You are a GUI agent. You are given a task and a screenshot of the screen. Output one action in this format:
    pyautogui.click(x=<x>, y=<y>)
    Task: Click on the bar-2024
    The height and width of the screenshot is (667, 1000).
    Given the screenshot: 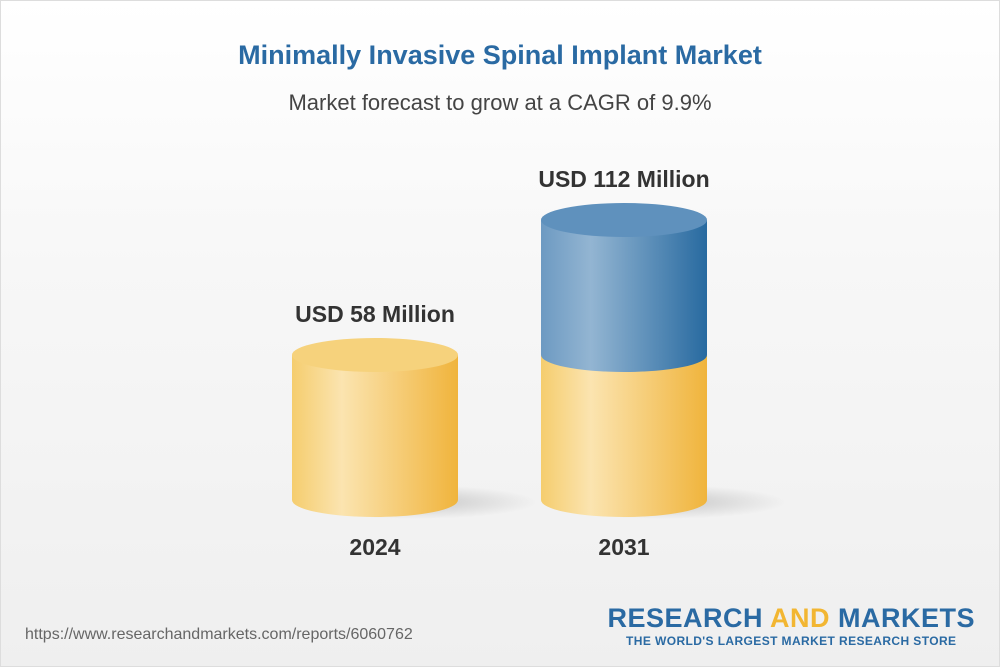 What is the action you would take?
    pyautogui.click(x=375, y=436)
    